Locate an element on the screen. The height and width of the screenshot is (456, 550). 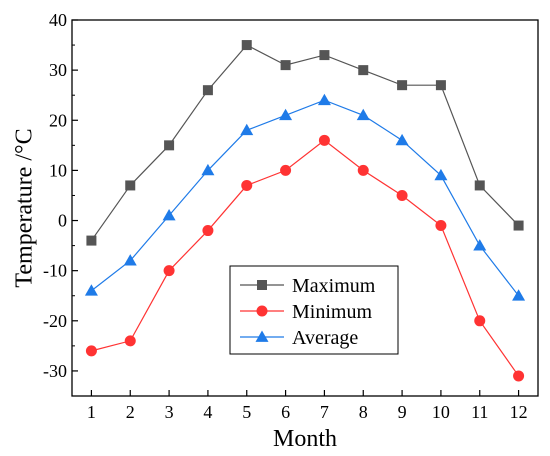
legend-label: Average is located at coordinates (325, 338).